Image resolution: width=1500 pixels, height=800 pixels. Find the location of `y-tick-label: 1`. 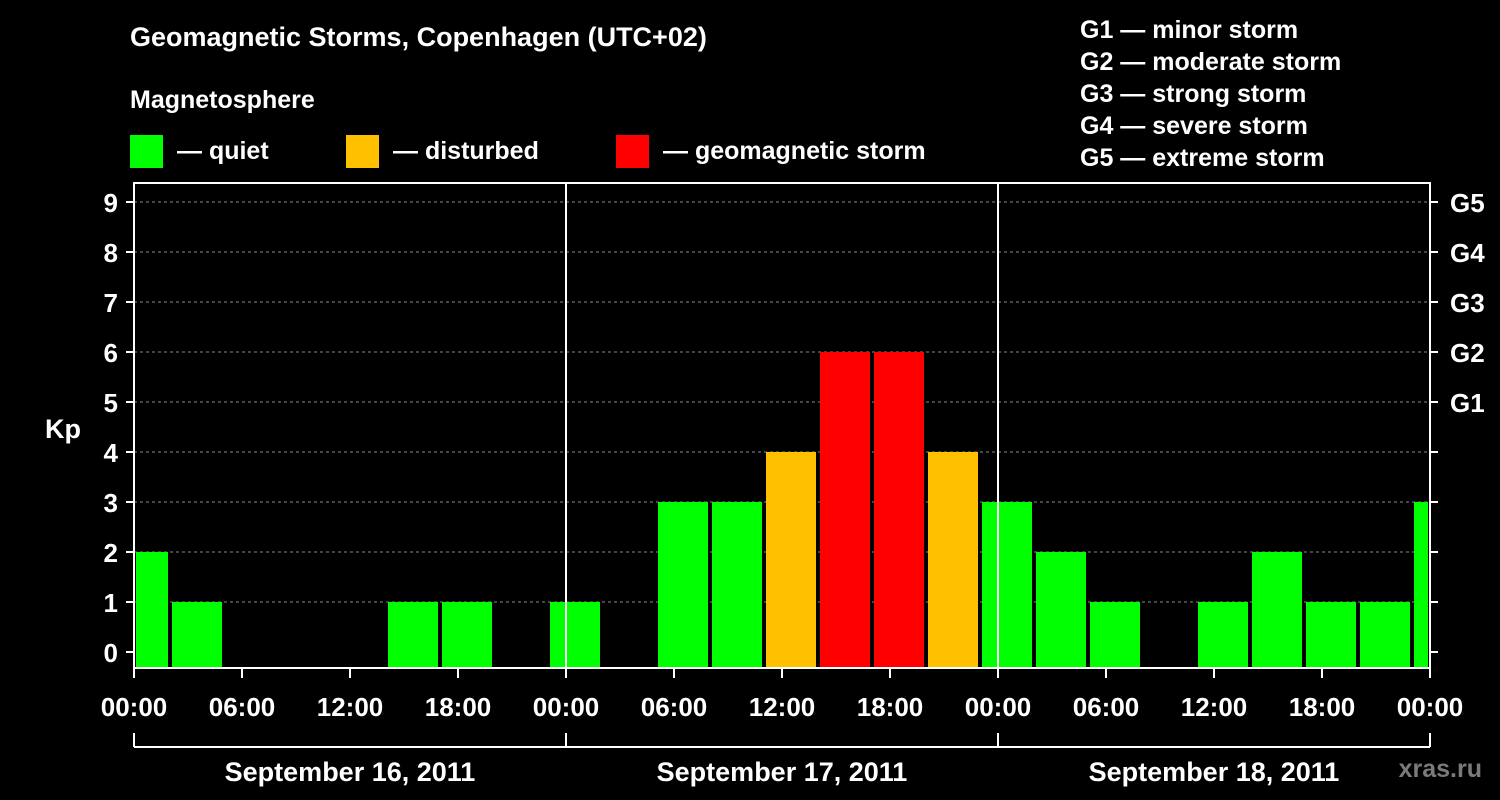

y-tick-label: 1 is located at coordinates (111, 603).